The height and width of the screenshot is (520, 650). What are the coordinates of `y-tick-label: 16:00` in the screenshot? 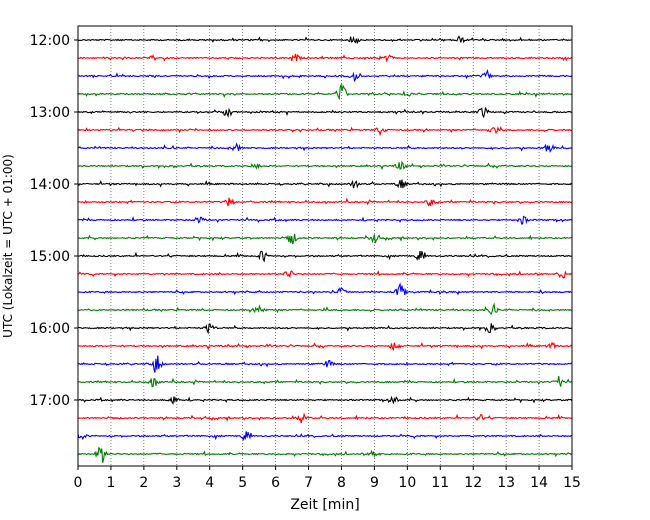 It's located at (50, 329).